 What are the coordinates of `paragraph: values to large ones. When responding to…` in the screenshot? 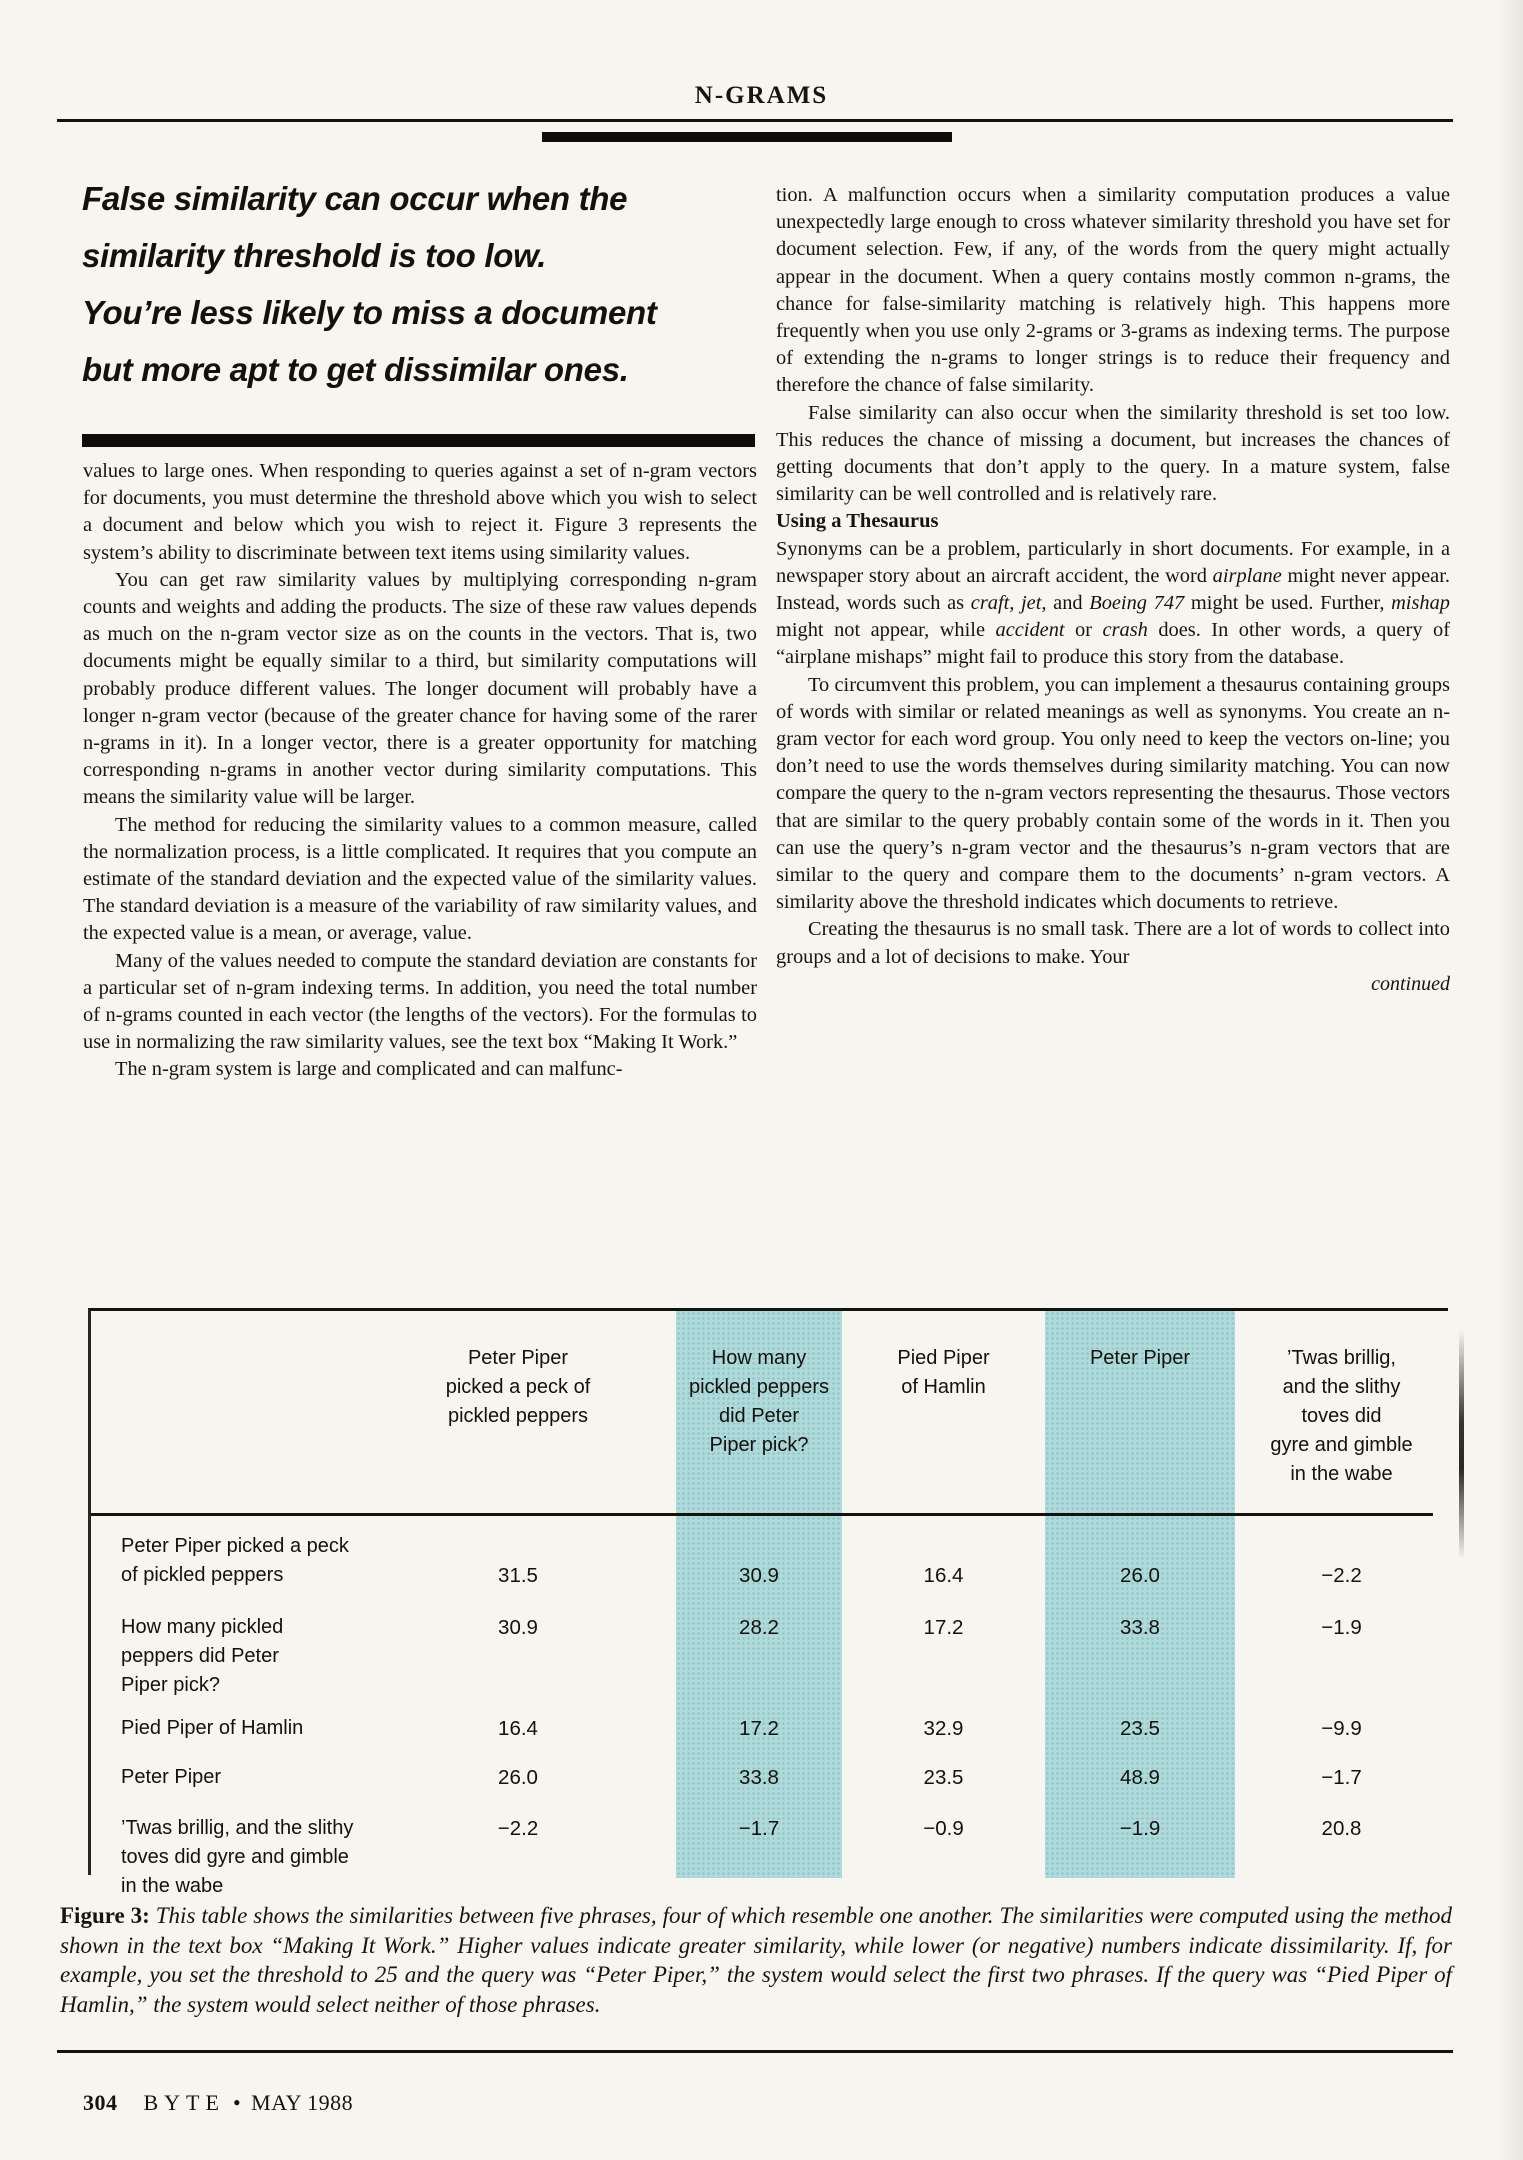 It's located at (420, 512).